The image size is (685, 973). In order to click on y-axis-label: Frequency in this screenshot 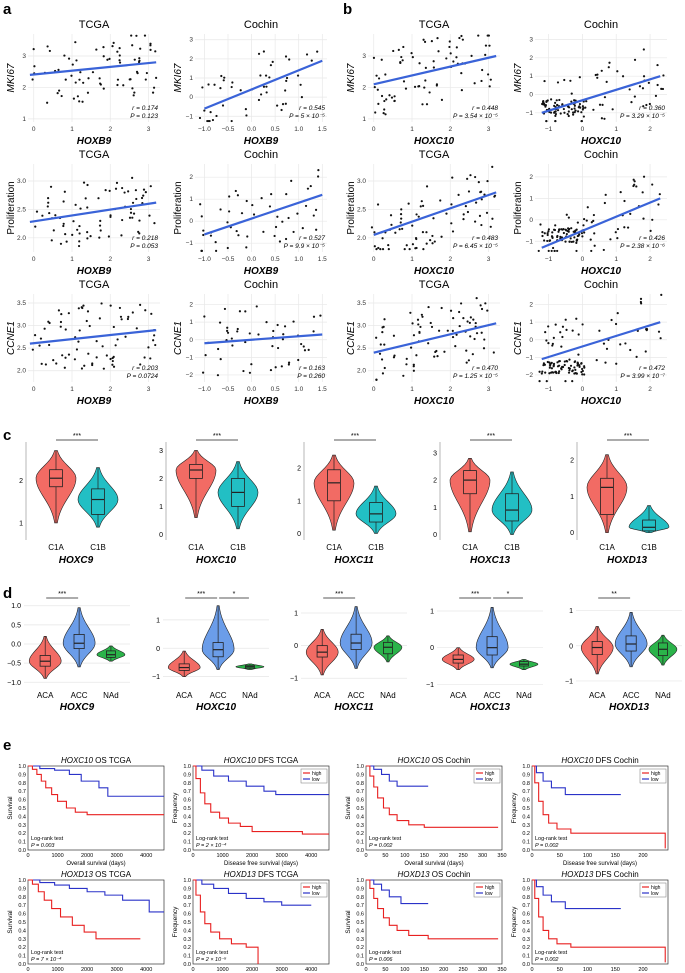, I will do `click(175, 807)`.